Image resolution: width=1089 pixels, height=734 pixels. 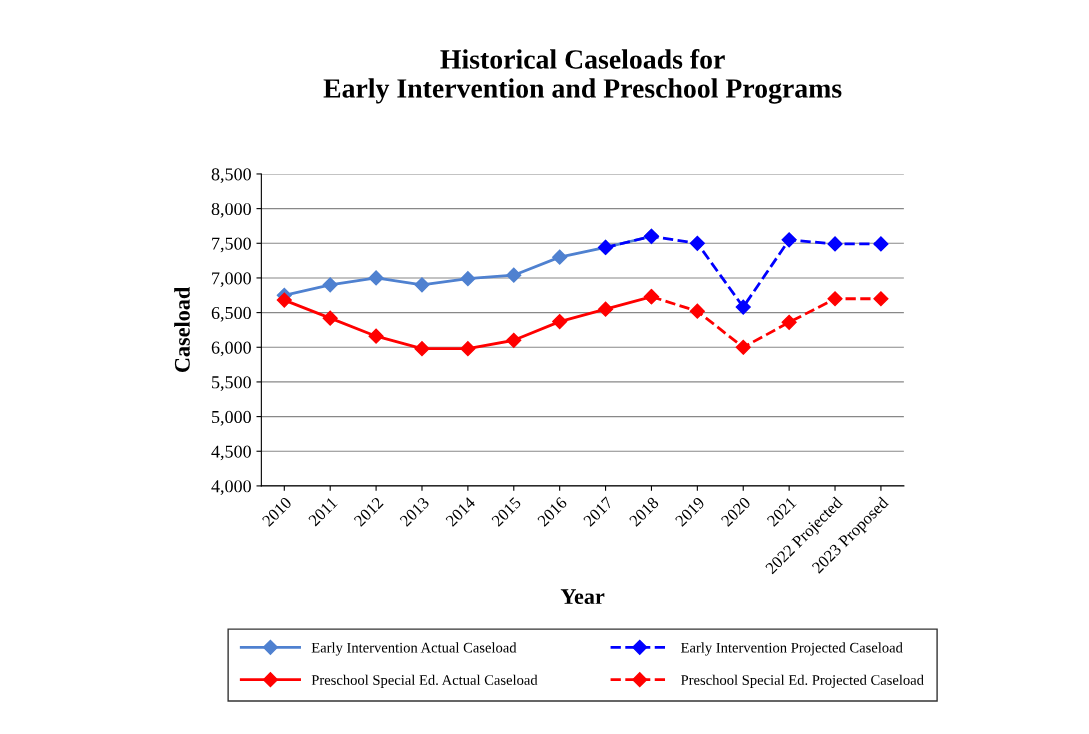 I want to click on legend-label: Preschool Special Ed. Projected Caseload, so click(x=802, y=681).